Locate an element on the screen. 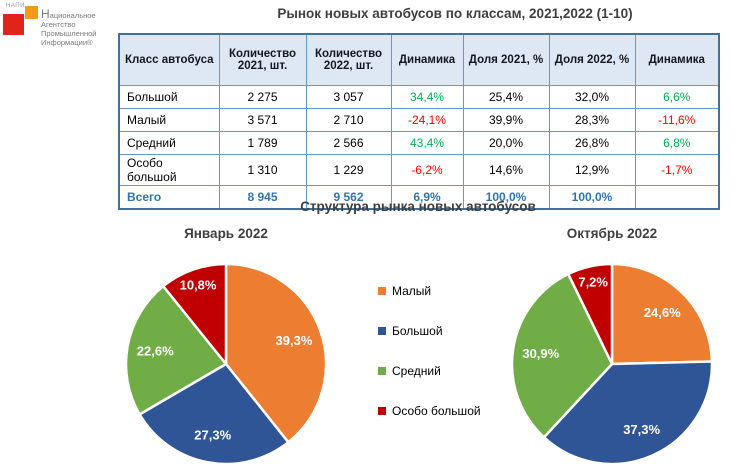  pie-value-label: 22,6% is located at coordinates (155, 350).